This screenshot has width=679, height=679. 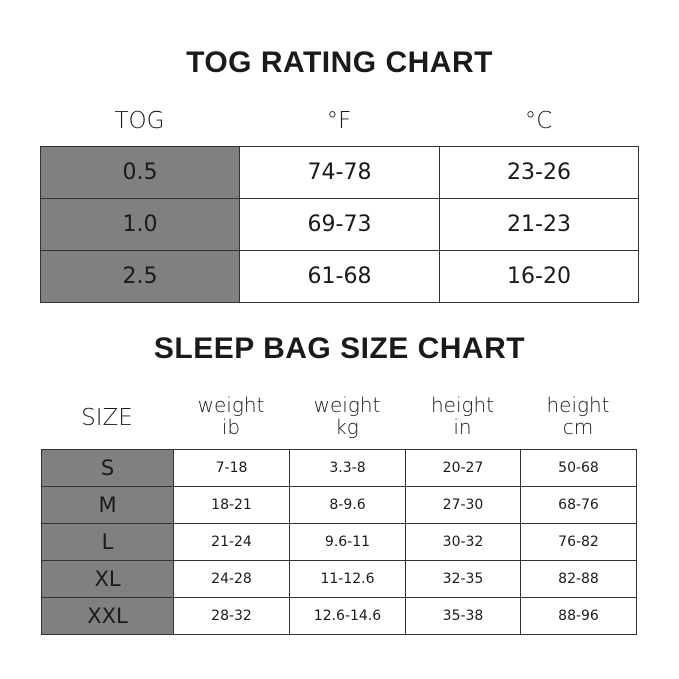 I want to click on height-in: 27-30, so click(x=463, y=505).